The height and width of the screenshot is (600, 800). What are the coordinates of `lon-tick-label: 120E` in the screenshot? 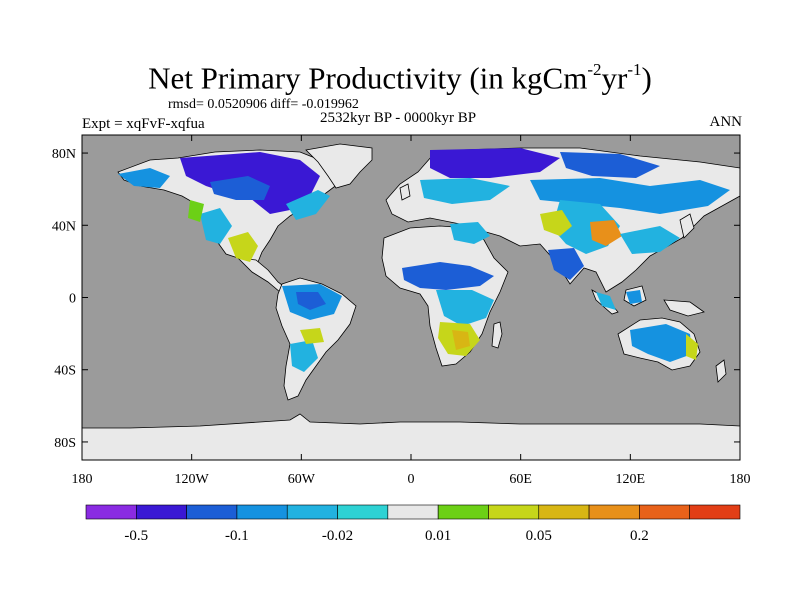 It's located at (631, 479).